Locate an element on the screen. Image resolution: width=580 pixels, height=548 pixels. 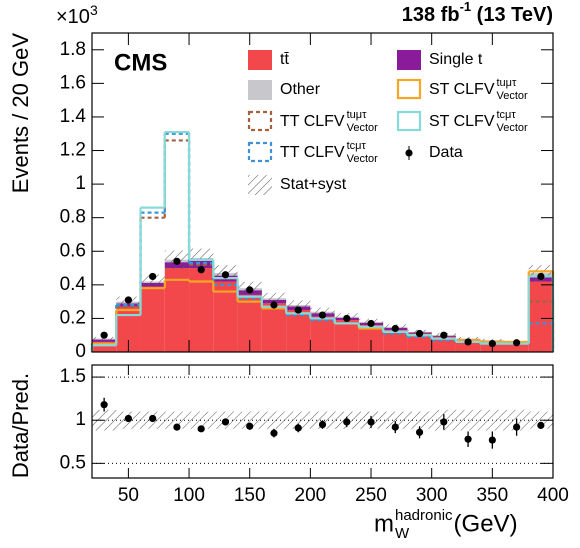
x-axis-label: m is located at coordinates (384, 523).